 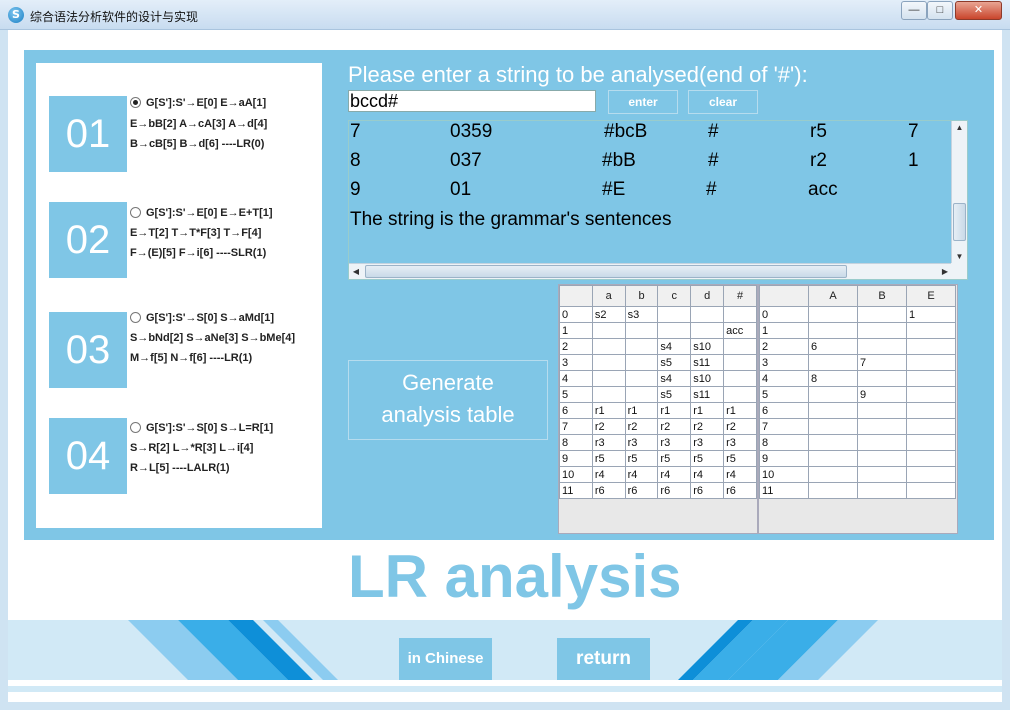 What do you see at coordinates (740, 330) in the screenshot?
I see `table-cell: acc` at bounding box center [740, 330].